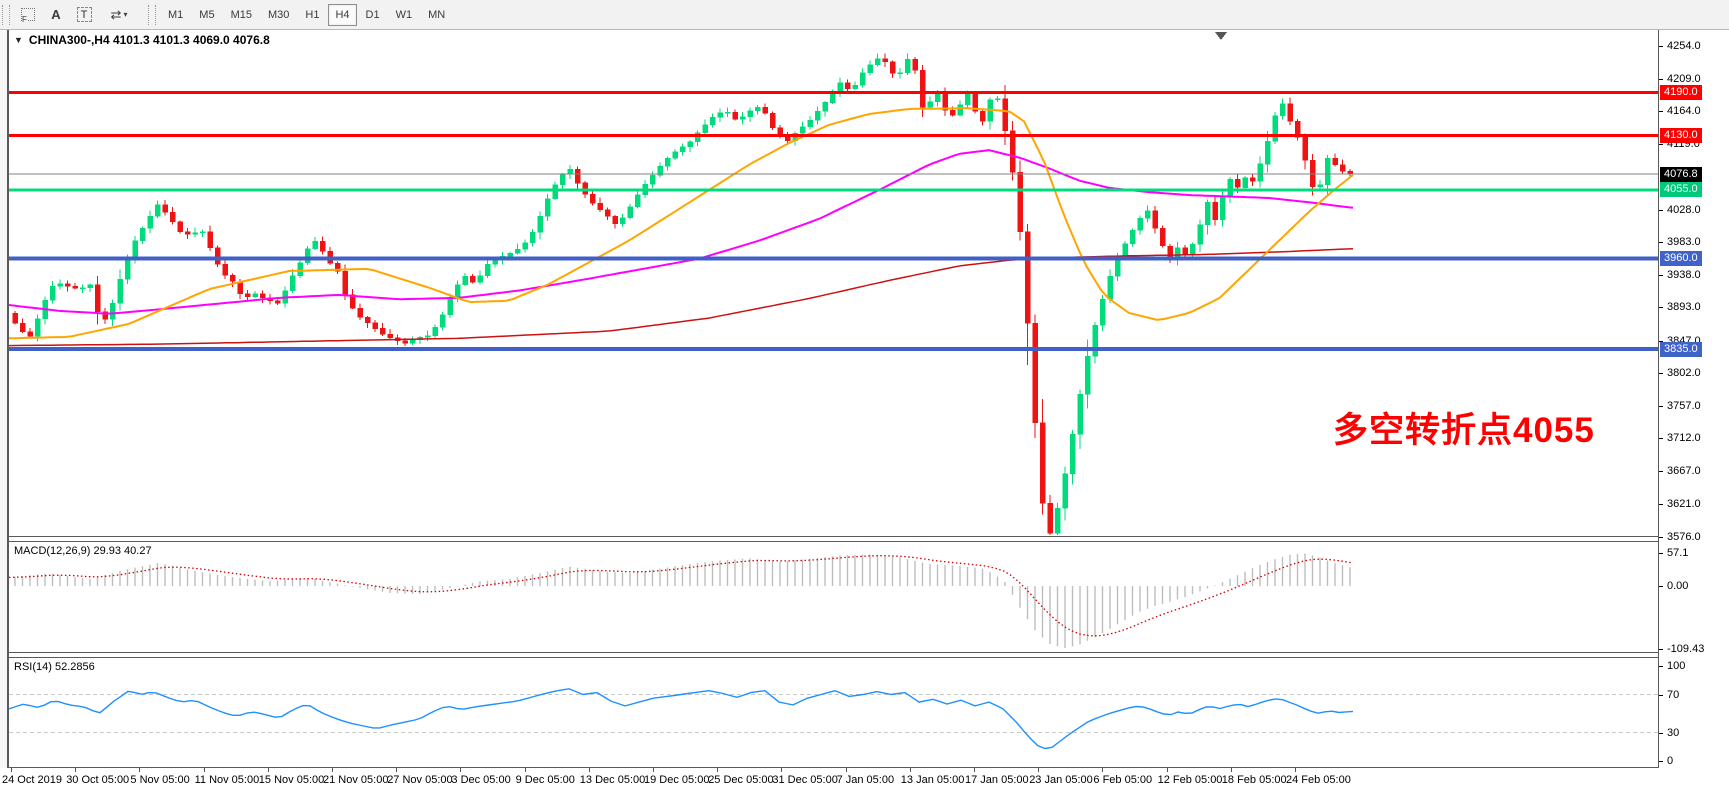 The height and width of the screenshot is (793, 1729). What do you see at coordinates (160, 780) in the screenshot?
I see `date-label: 5 Nov 05:00` at bounding box center [160, 780].